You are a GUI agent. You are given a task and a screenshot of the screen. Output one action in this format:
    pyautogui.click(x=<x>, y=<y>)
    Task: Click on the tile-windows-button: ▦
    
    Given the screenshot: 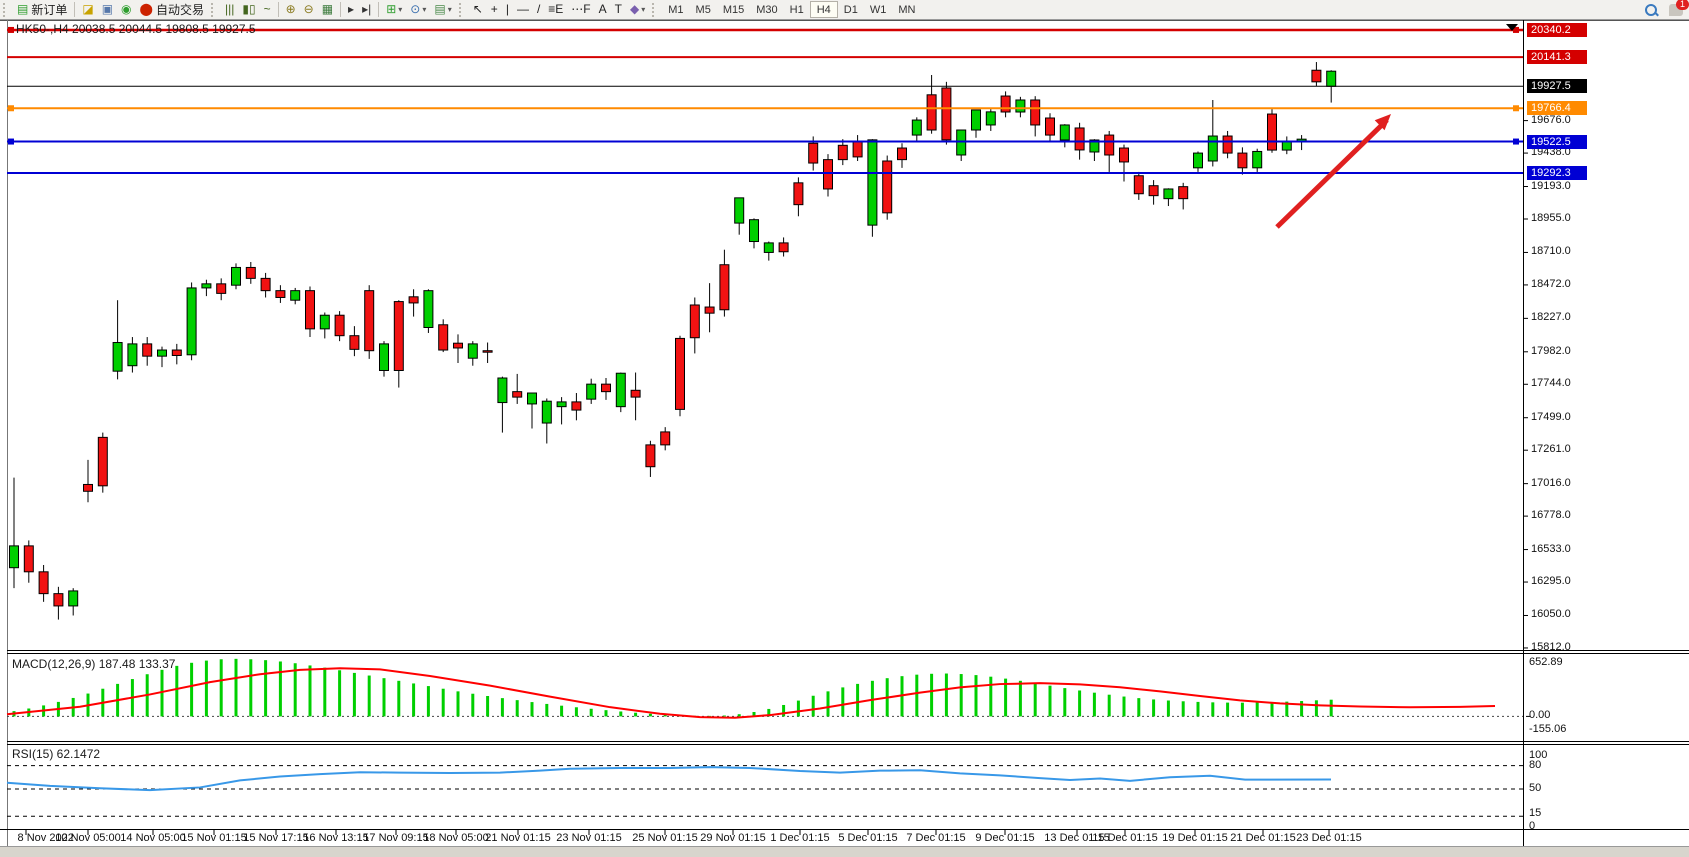 What is the action you would take?
    pyautogui.click(x=327, y=9)
    